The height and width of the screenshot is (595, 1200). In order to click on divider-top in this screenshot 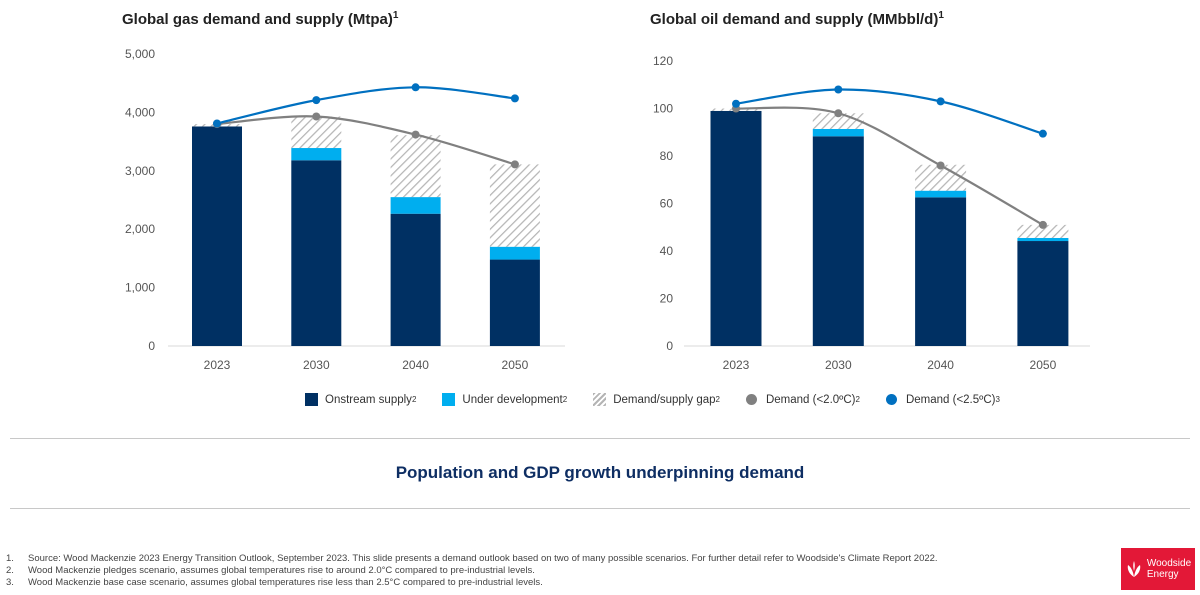, I will do `click(600, 438)`.